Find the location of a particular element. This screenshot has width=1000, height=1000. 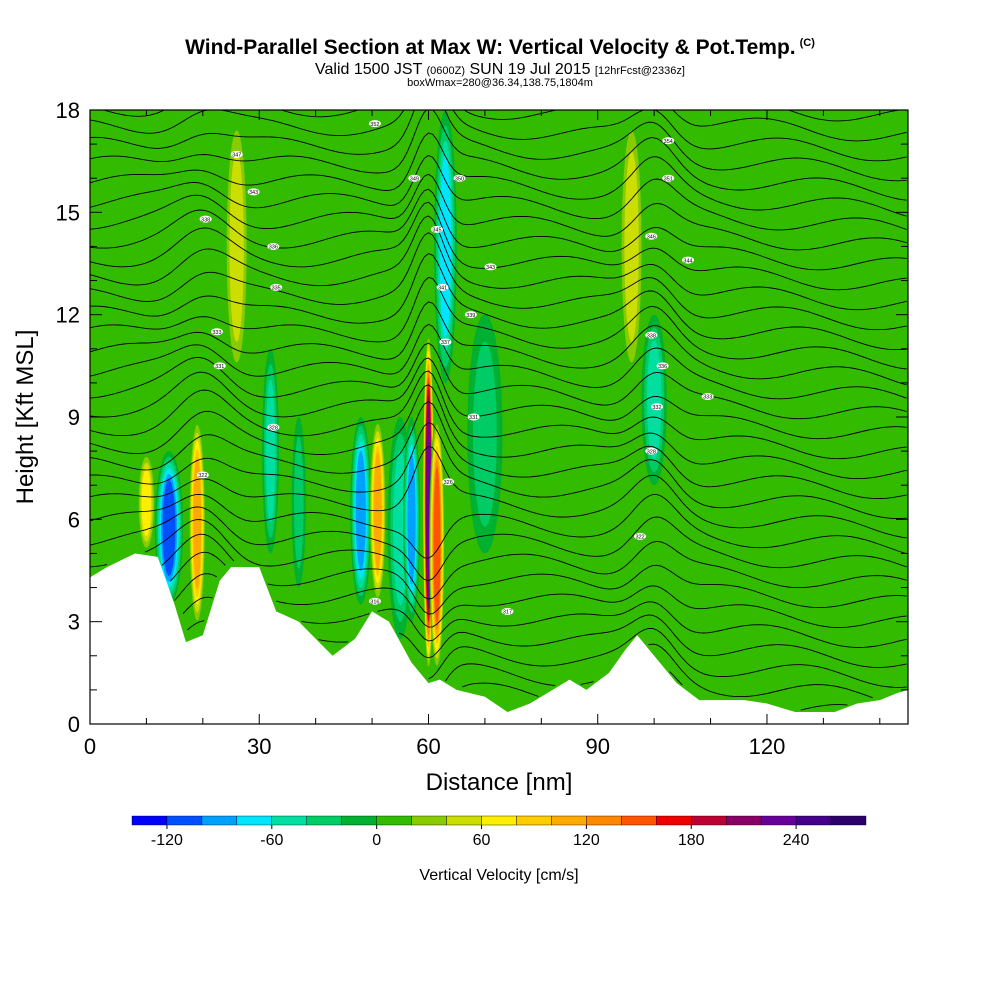

y-axis-title: Height [Kft MSL] is located at coordinates (25, 417).